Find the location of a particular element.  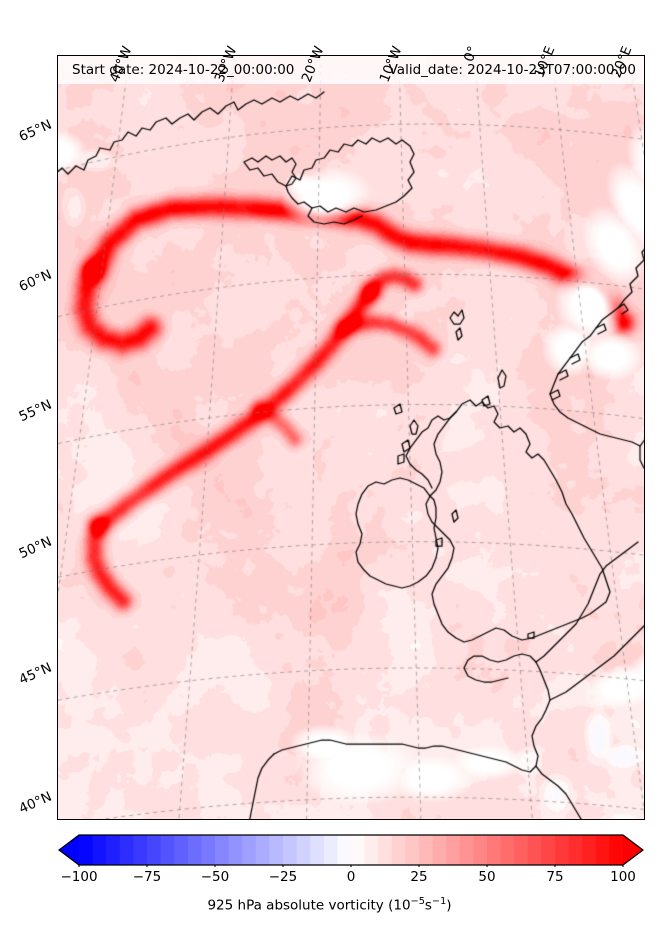

colorbar-tick-2: −50 is located at coordinates (215, 877).